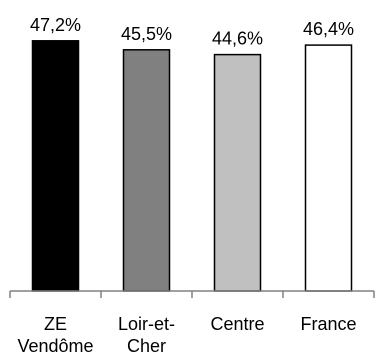 This screenshot has height=360, width=376. What do you see at coordinates (55, 25) in the screenshot?
I see `data-label-1: 47,2%` at bounding box center [55, 25].